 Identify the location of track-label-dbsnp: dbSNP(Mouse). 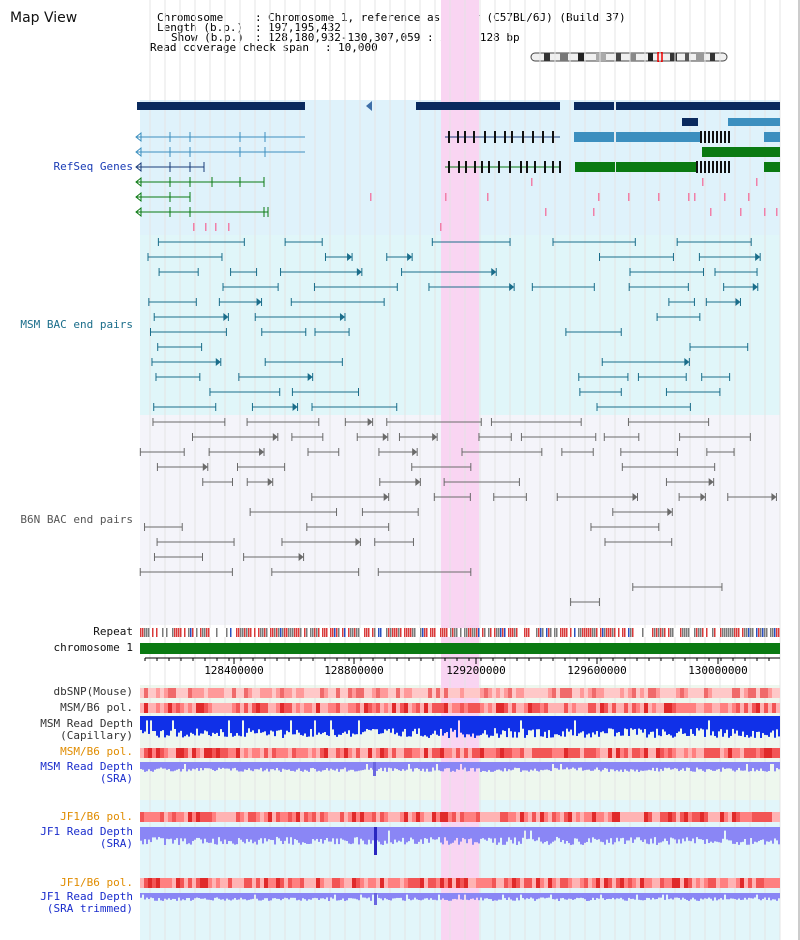
(93, 691).